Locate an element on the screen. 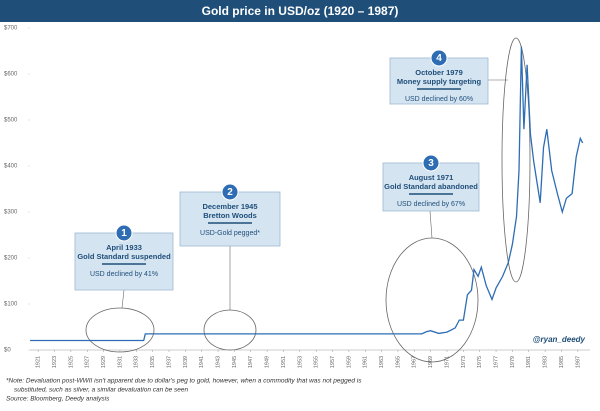 This screenshot has width=600, height=411. x-tick-label: 1975 is located at coordinates (480, 362).